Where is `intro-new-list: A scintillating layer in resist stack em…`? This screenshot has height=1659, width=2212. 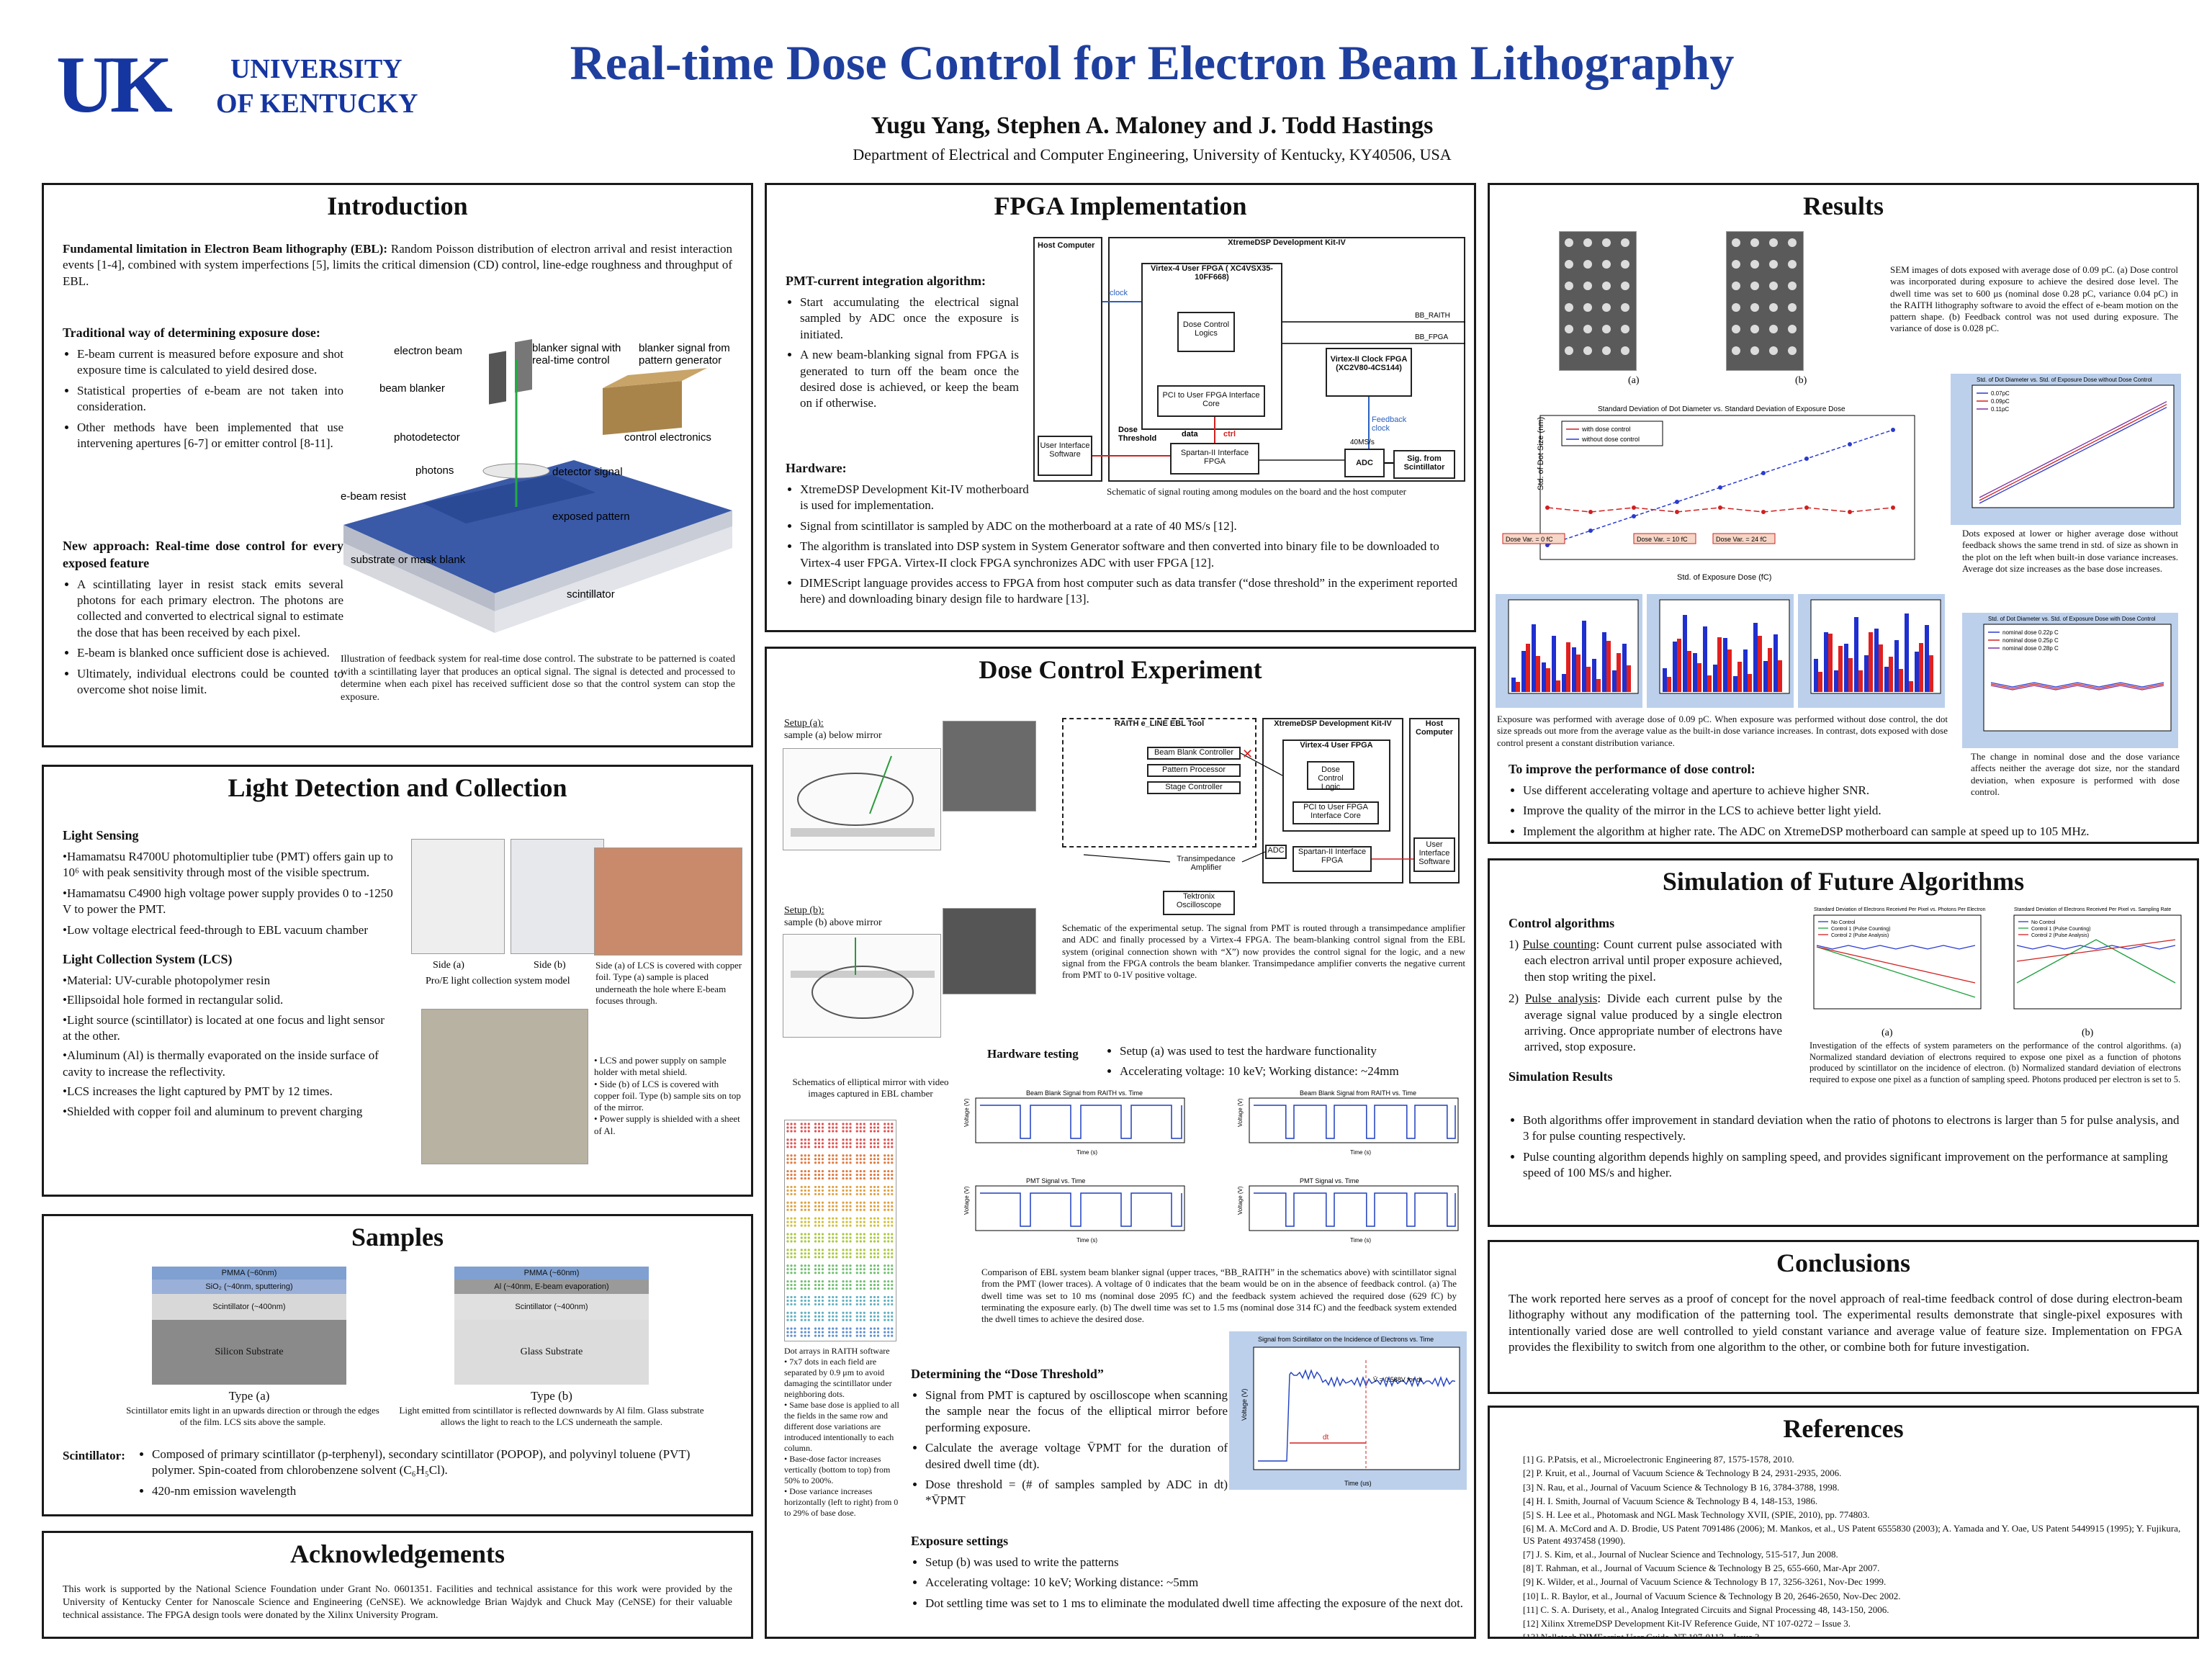 intro-new-list: A scintillating layer in resist stack em… is located at coordinates (203, 638).